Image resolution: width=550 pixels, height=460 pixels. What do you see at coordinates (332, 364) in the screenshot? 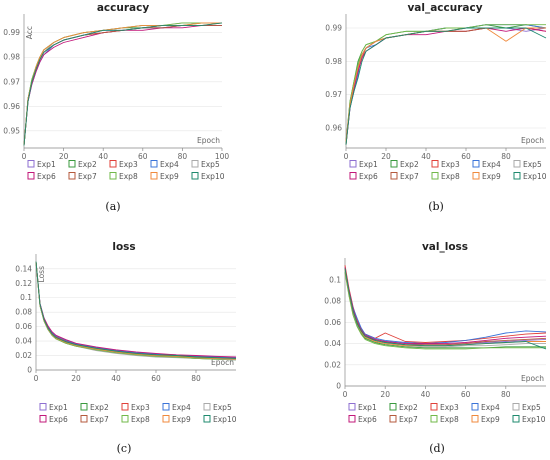
I see `y-tick-label: 0.02` at bounding box center [332, 364].